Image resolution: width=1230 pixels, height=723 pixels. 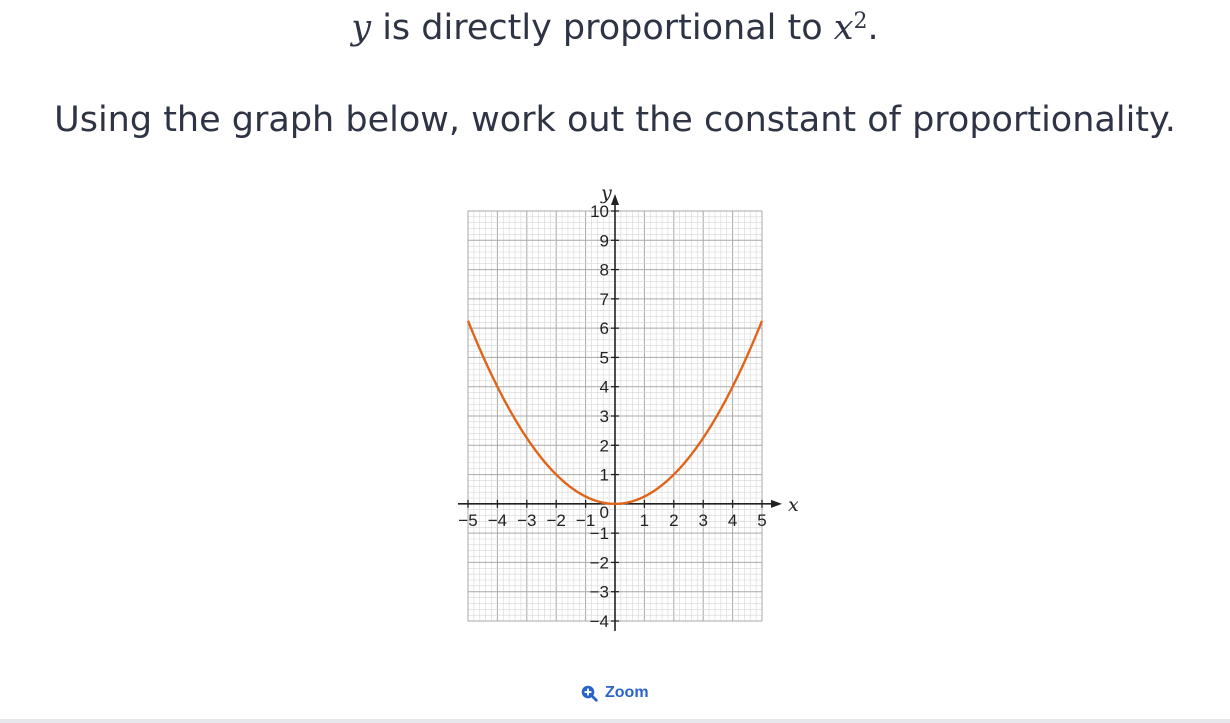 I want to click on x-tick-label: 1, so click(x=644, y=520).